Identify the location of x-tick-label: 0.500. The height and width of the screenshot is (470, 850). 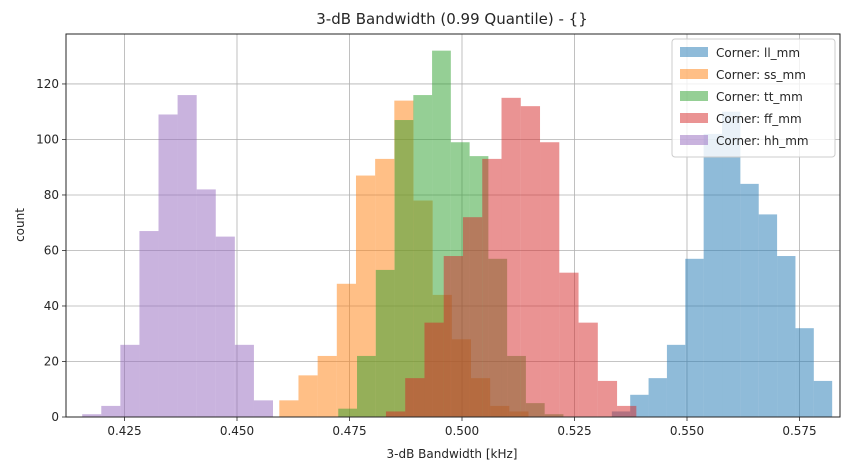
(462, 431).